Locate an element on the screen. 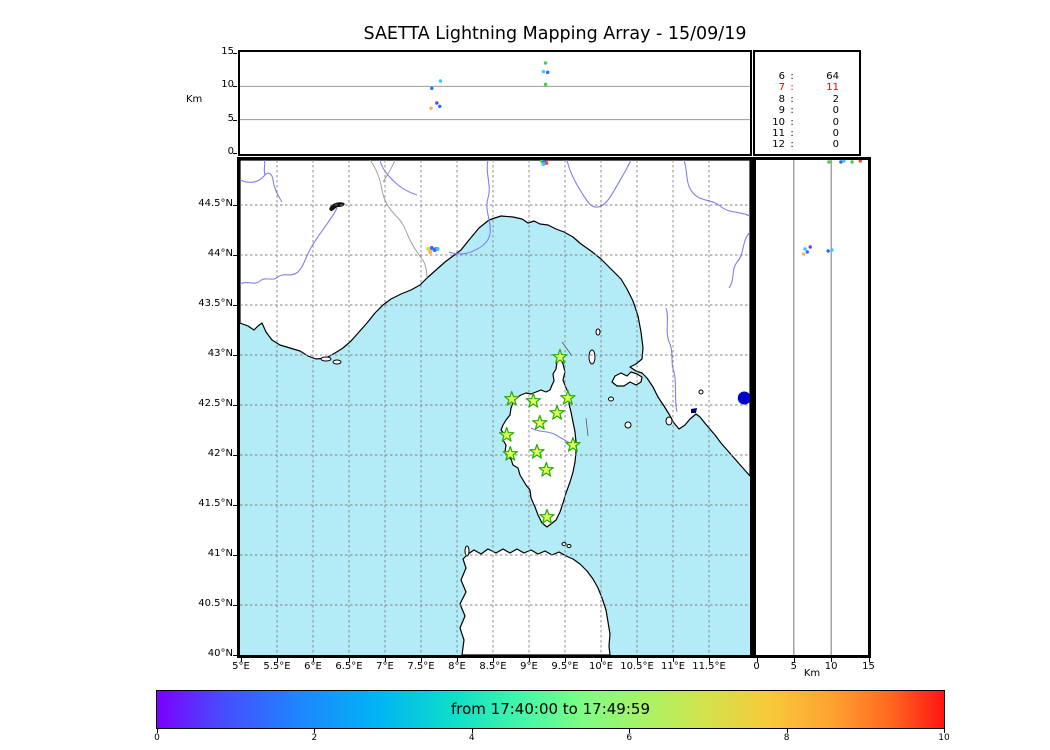  river-durance is located at coordinates (289, 246).